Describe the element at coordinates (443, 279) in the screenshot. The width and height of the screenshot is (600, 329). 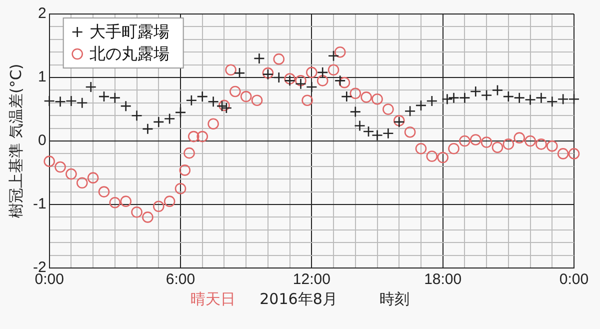
I see `x-tick-label: 18:00` at that location.